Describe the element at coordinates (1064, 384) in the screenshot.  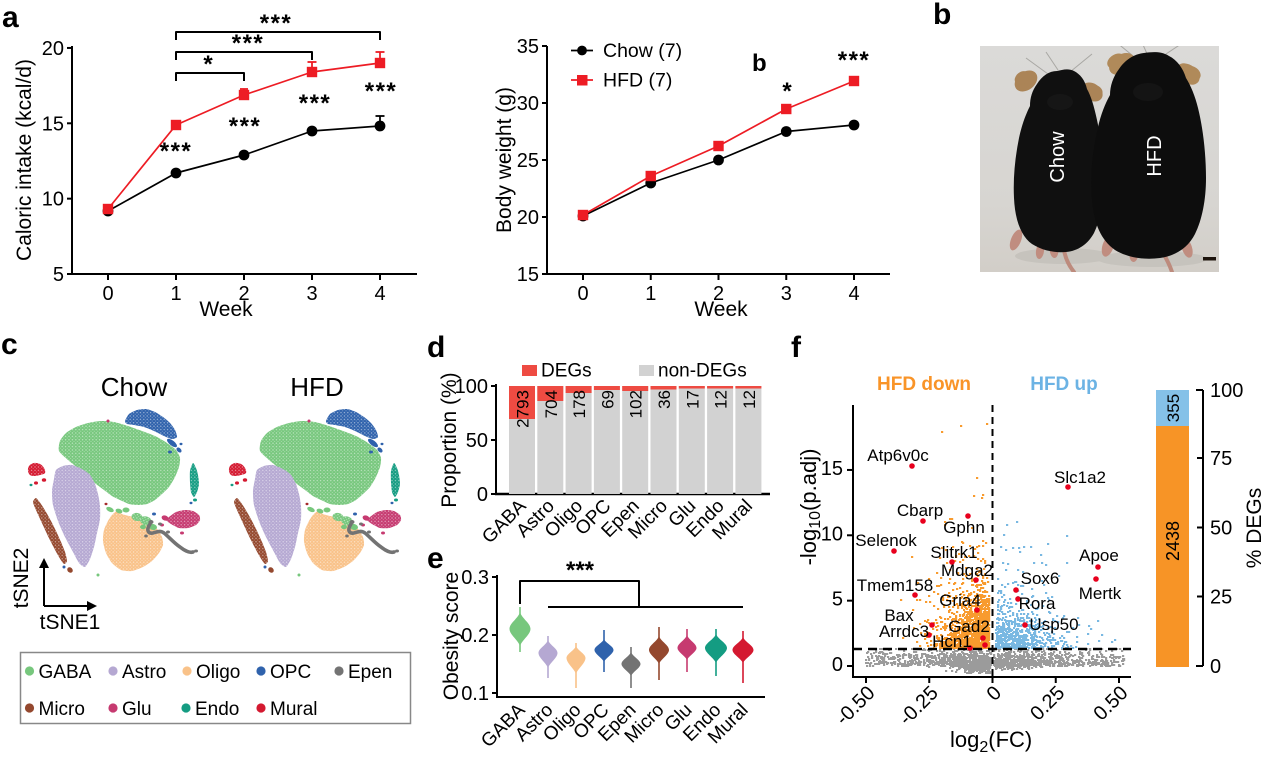
I see `svg-text: HFD up` at that location.